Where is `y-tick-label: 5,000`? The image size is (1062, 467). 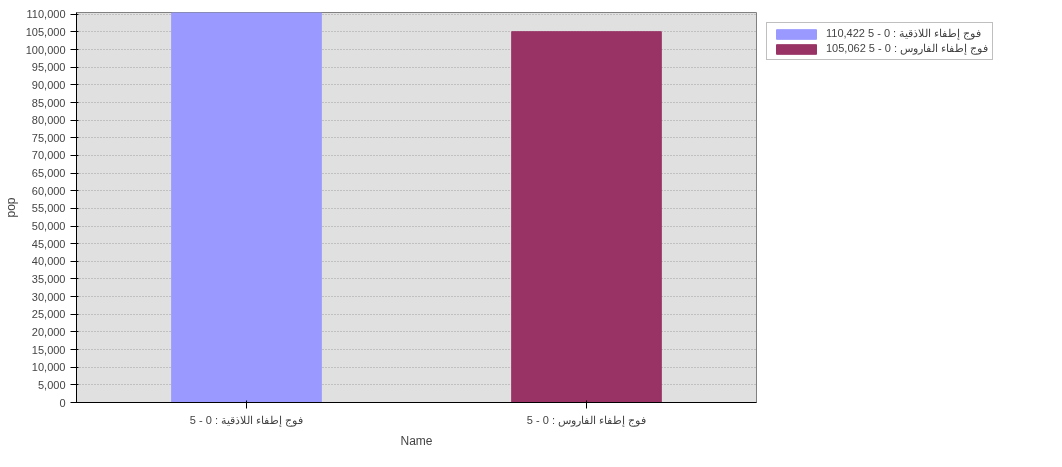
y-tick-label: 5,000 is located at coordinates (51, 384).